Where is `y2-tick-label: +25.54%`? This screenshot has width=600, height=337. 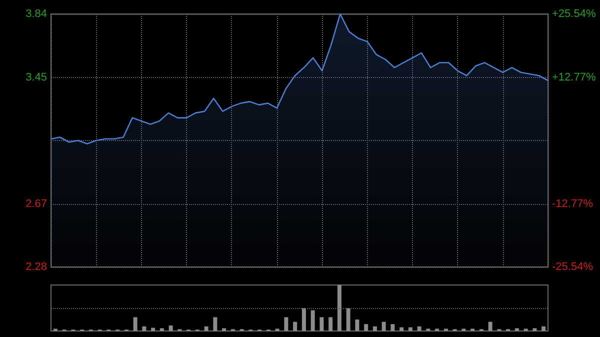
y2-tick-label: +25.54% is located at coordinates (574, 14).